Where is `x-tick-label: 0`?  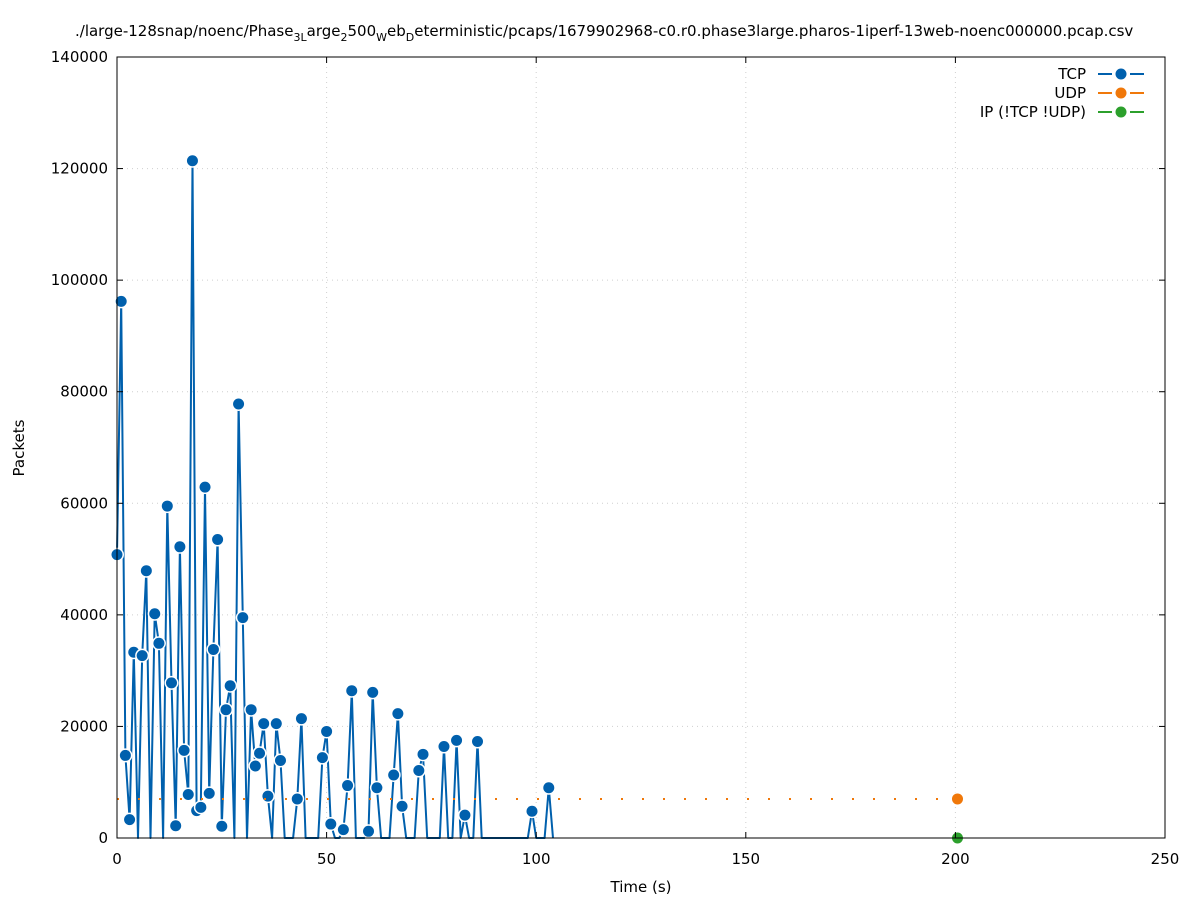 x-tick-label: 0 is located at coordinates (117, 859).